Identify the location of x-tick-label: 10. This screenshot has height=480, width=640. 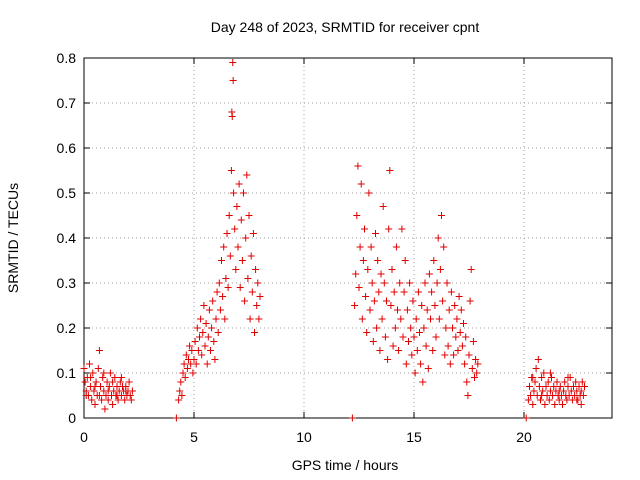
(304, 437).